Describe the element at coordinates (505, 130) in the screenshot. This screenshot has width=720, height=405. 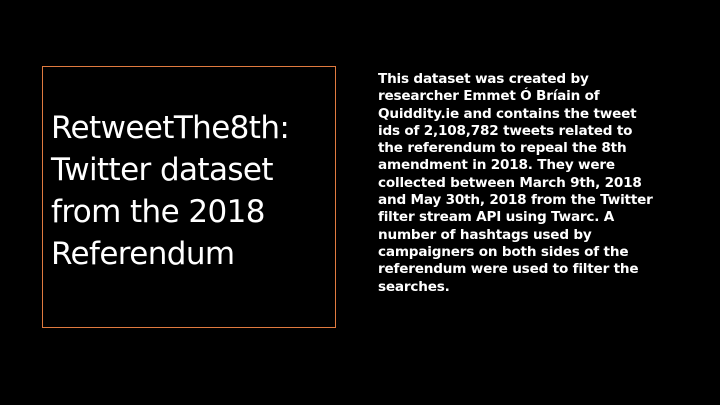
I see `description-line: ids of 2,108,782 tweets related to` at that location.